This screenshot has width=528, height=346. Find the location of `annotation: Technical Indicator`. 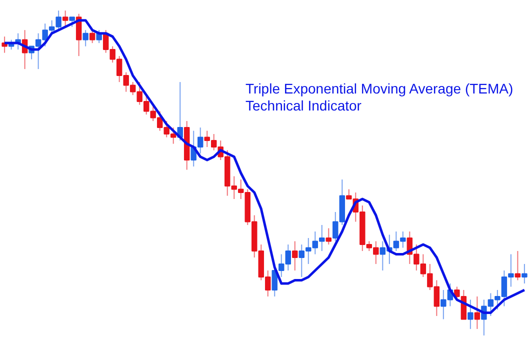

annotation: Technical Indicator is located at coordinates (304, 106).